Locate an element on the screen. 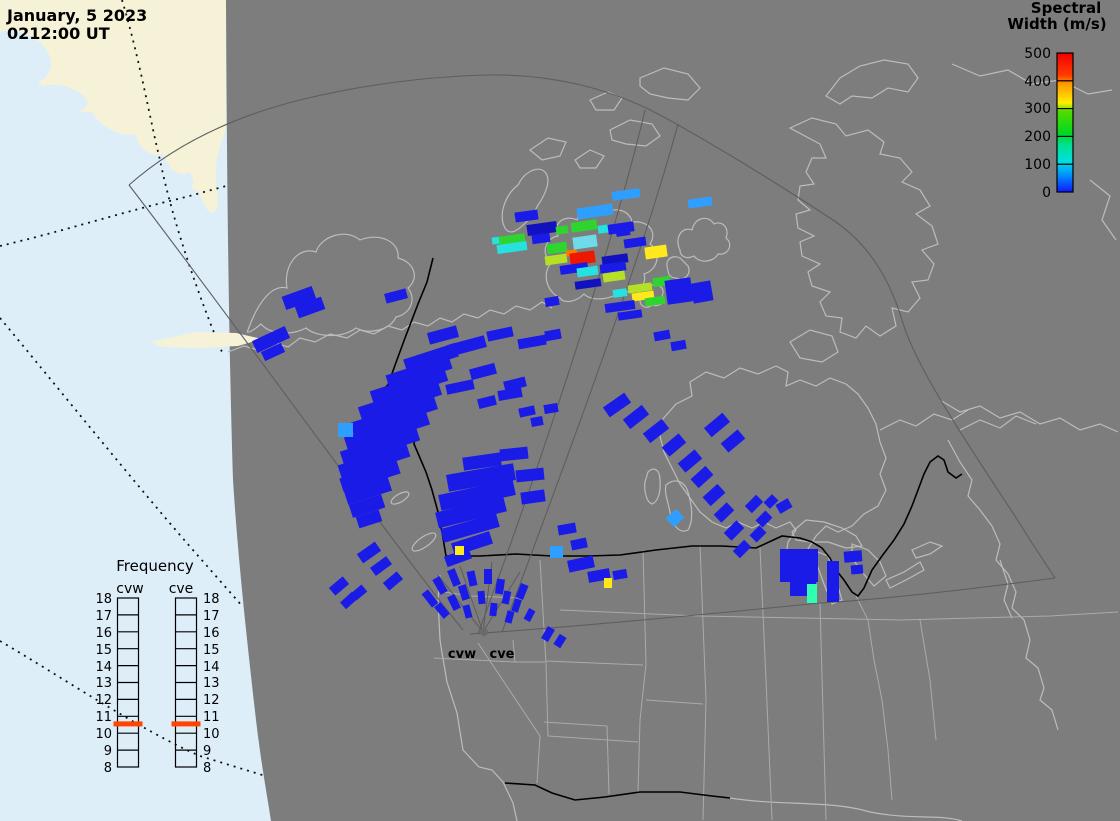  frequency-marker-cvw is located at coordinates (128, 724).